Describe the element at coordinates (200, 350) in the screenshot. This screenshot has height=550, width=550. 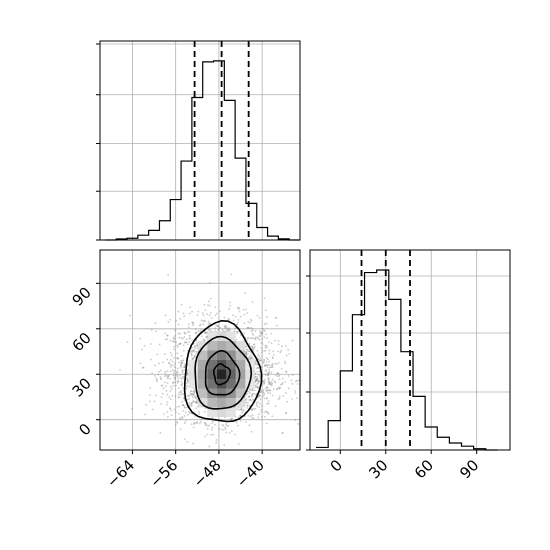
I see `scatter-frame` at that location.